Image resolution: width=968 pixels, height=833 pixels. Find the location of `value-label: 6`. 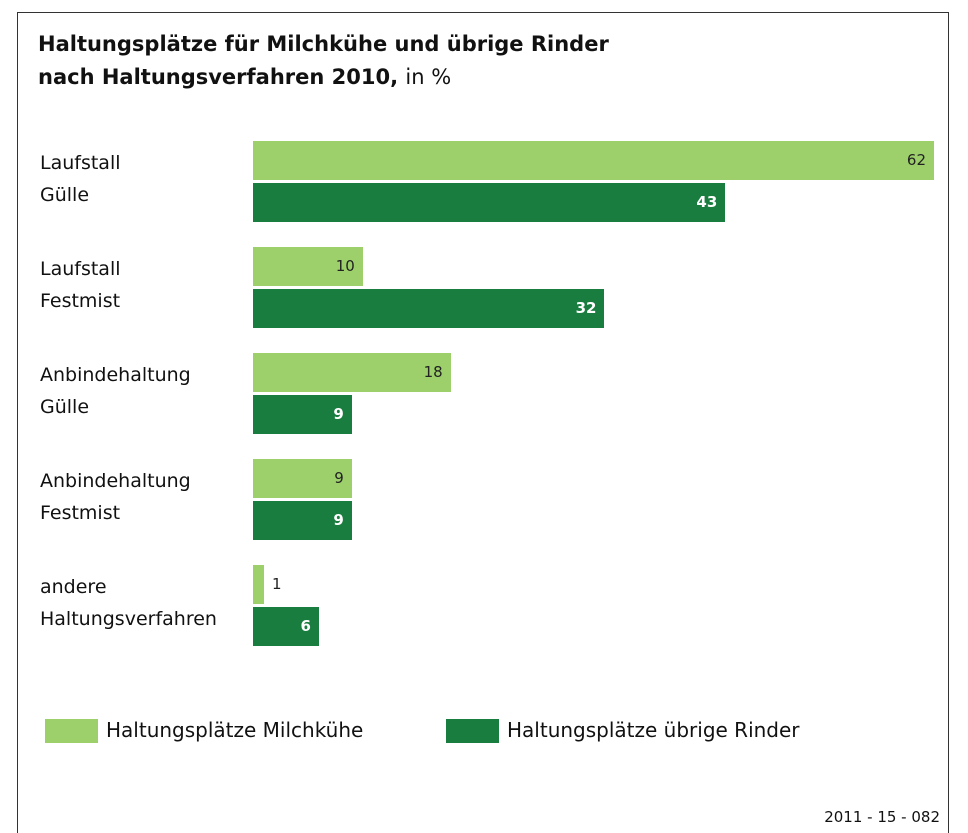

value-label: 6 is located at coordinates (305, 626).